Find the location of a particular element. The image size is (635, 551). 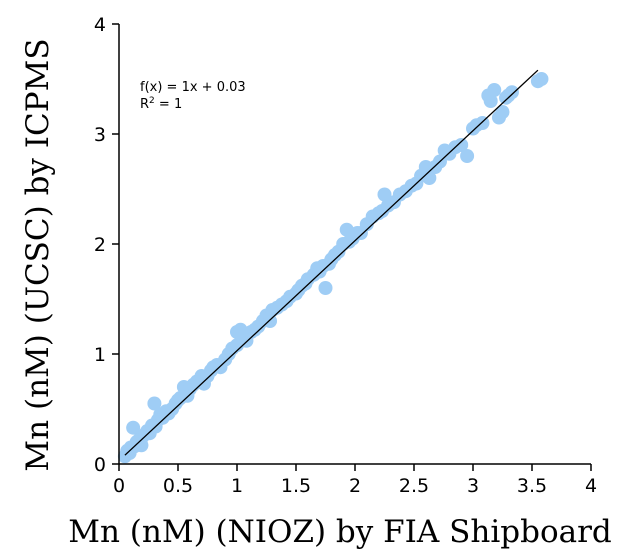

r-squared-annotation: R2 = 1 is located at coordinates (161, 104).